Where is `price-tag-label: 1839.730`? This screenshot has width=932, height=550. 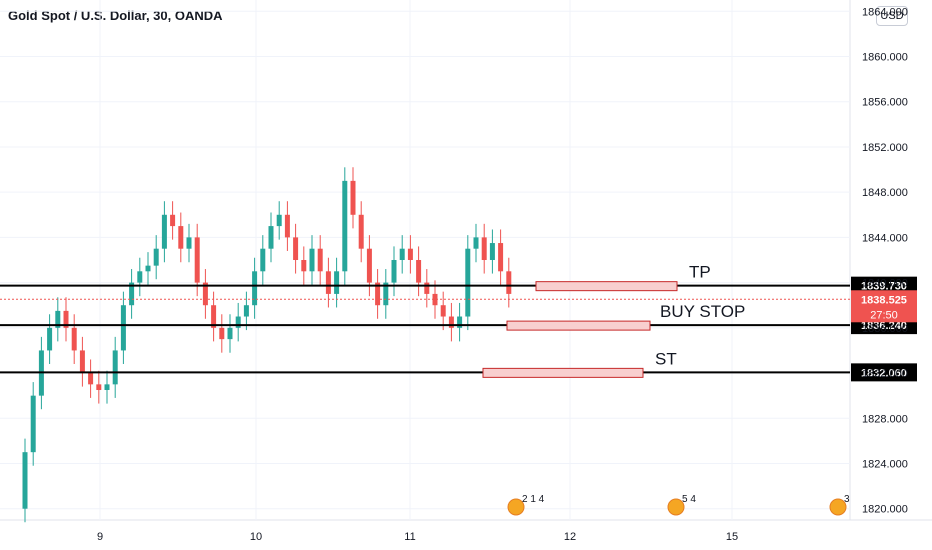
price-tag-label: 1839.730 is located at coordinates (884, 287).